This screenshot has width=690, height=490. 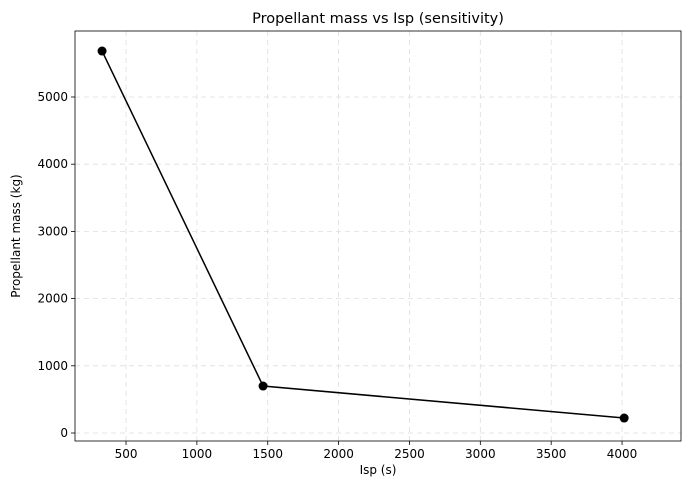 I want to click on x-tick-label: 1000, so click(x=197, y=454).